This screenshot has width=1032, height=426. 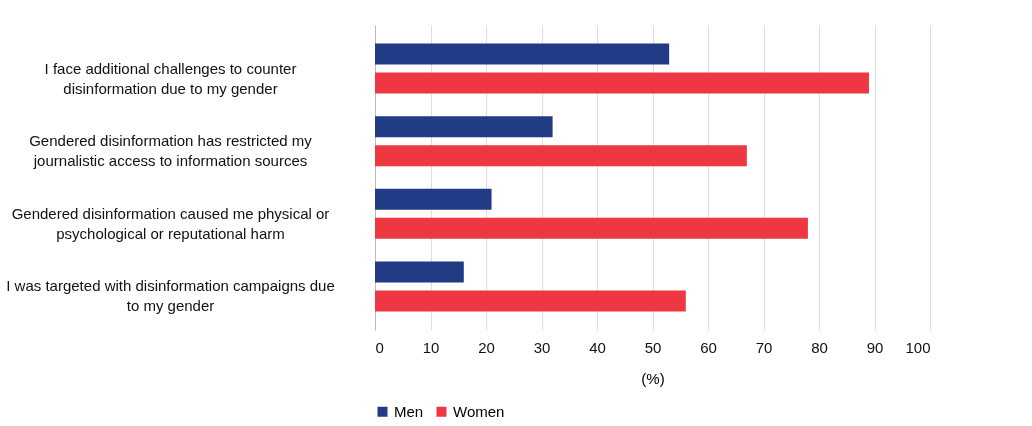 What do you see at coordinates (379, 347) in the screenshot?
I see `x-tick-label: 0` at bounding box center [379, 347].